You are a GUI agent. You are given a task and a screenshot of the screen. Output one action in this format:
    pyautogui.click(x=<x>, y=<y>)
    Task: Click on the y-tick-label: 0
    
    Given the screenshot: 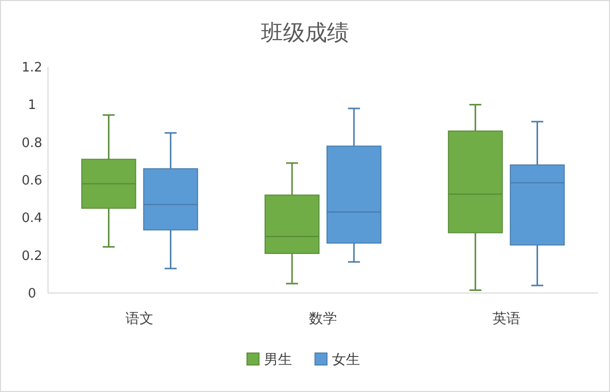 What is the action you would take?
    pyautogui.click(x=32, y=294)
    